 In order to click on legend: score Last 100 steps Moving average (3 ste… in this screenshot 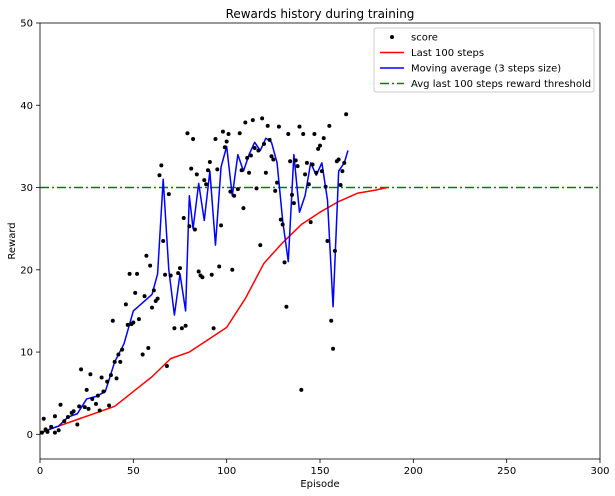, I will do `click(484, 60)`.